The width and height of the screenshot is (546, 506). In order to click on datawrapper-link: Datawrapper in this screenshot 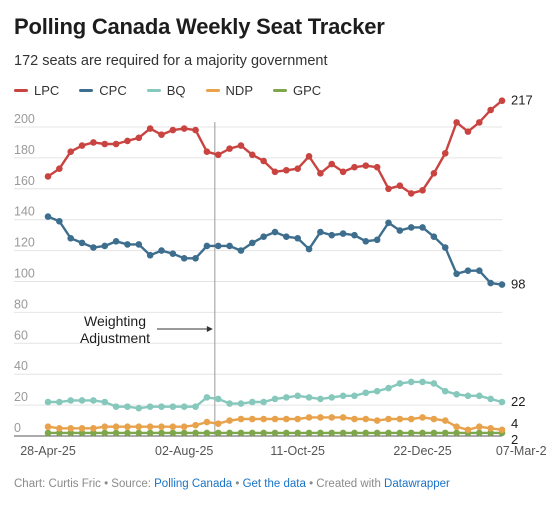, I will do `click(417, 484)`.